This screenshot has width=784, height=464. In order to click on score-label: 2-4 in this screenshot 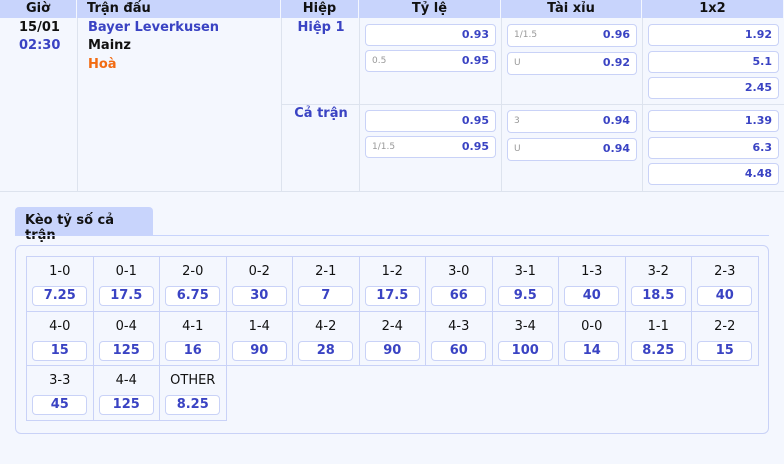, I will do `click(392, 326)`.